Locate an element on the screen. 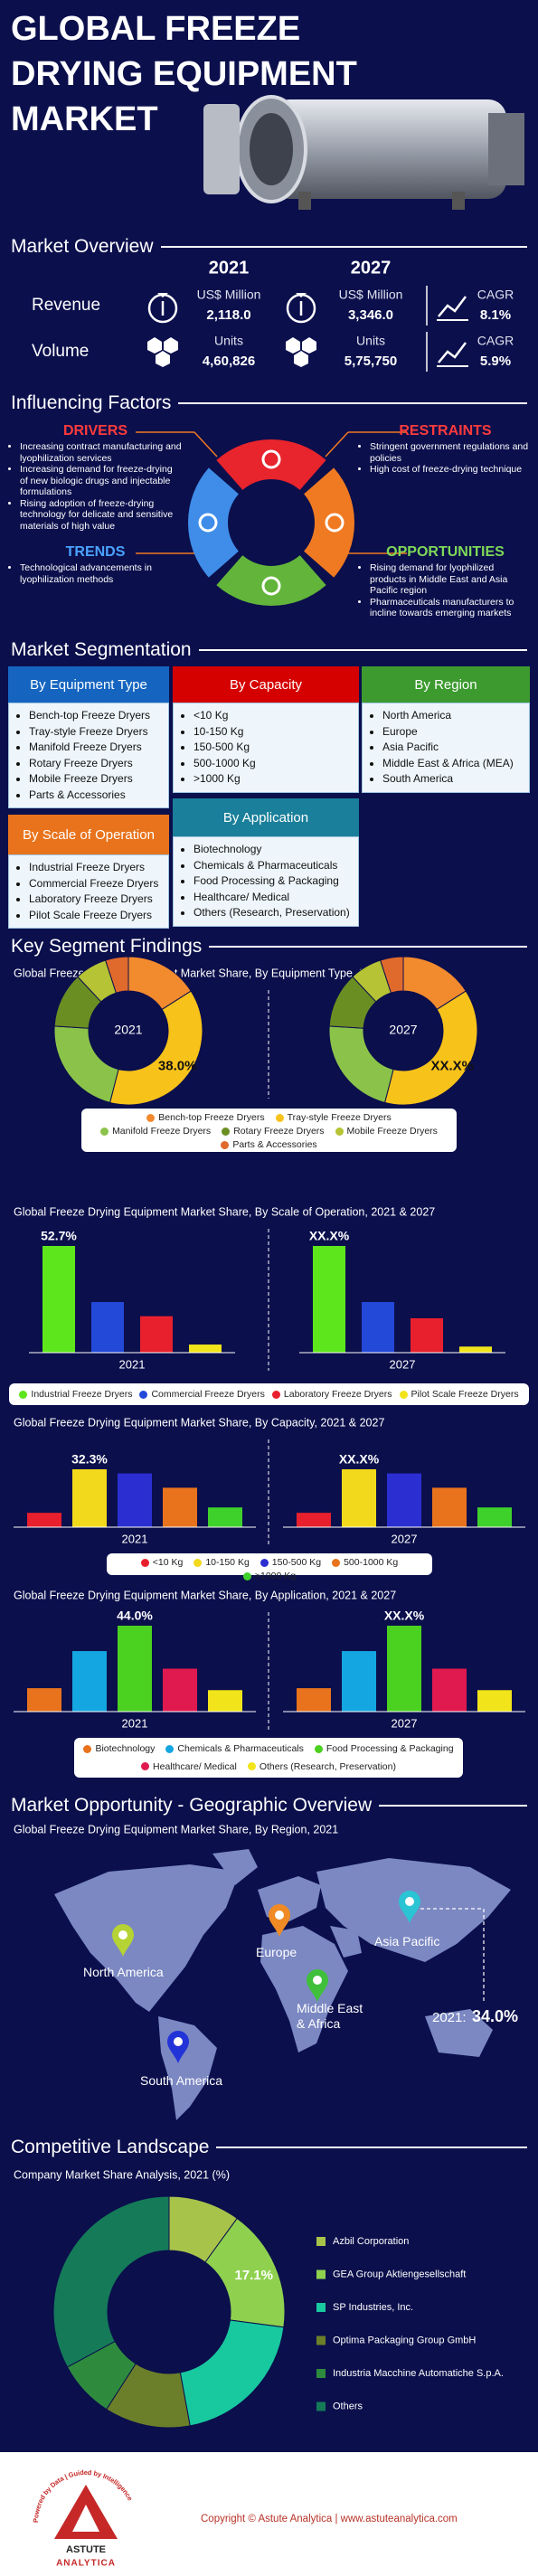 Image resolution: width=538 pixels, height=2576 pixels. metric-value: 3,346.0 is located at coordinates (370, 315).